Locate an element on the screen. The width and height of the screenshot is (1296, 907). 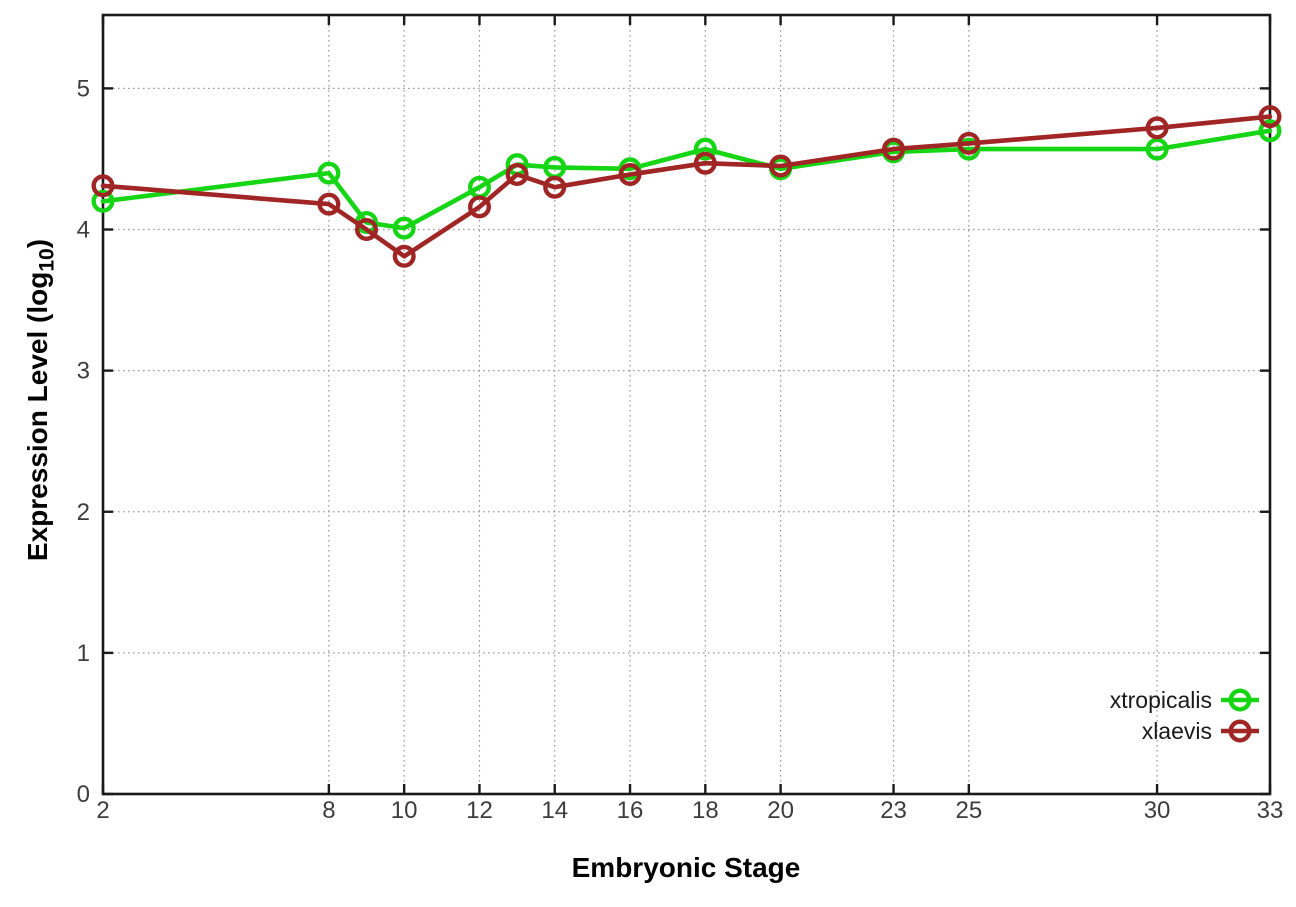
ytick-label-0: 0 is located at coordinates (83, 794).